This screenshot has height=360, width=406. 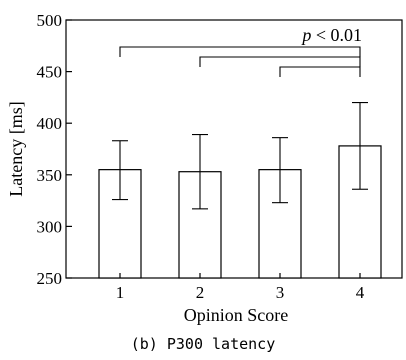 I want to click on significance-p-symbol: p, so click(x=305, y=35).